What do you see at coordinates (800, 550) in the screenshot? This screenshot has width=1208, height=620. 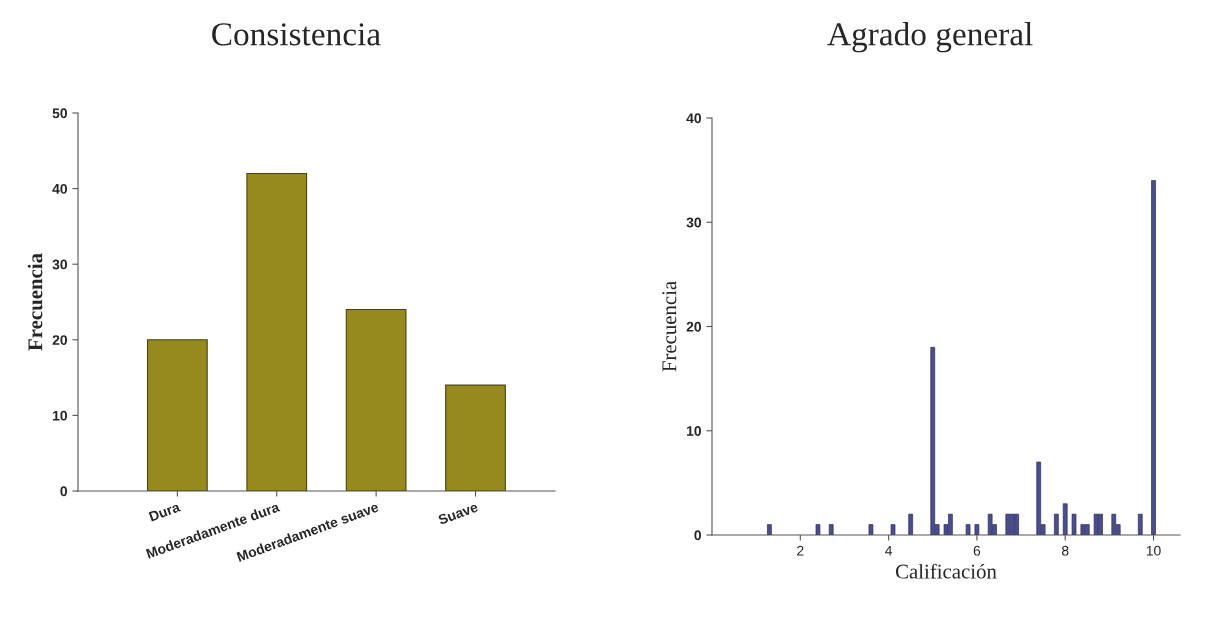 I see `x-tick-label: 2` at bounding box center [800, 550].